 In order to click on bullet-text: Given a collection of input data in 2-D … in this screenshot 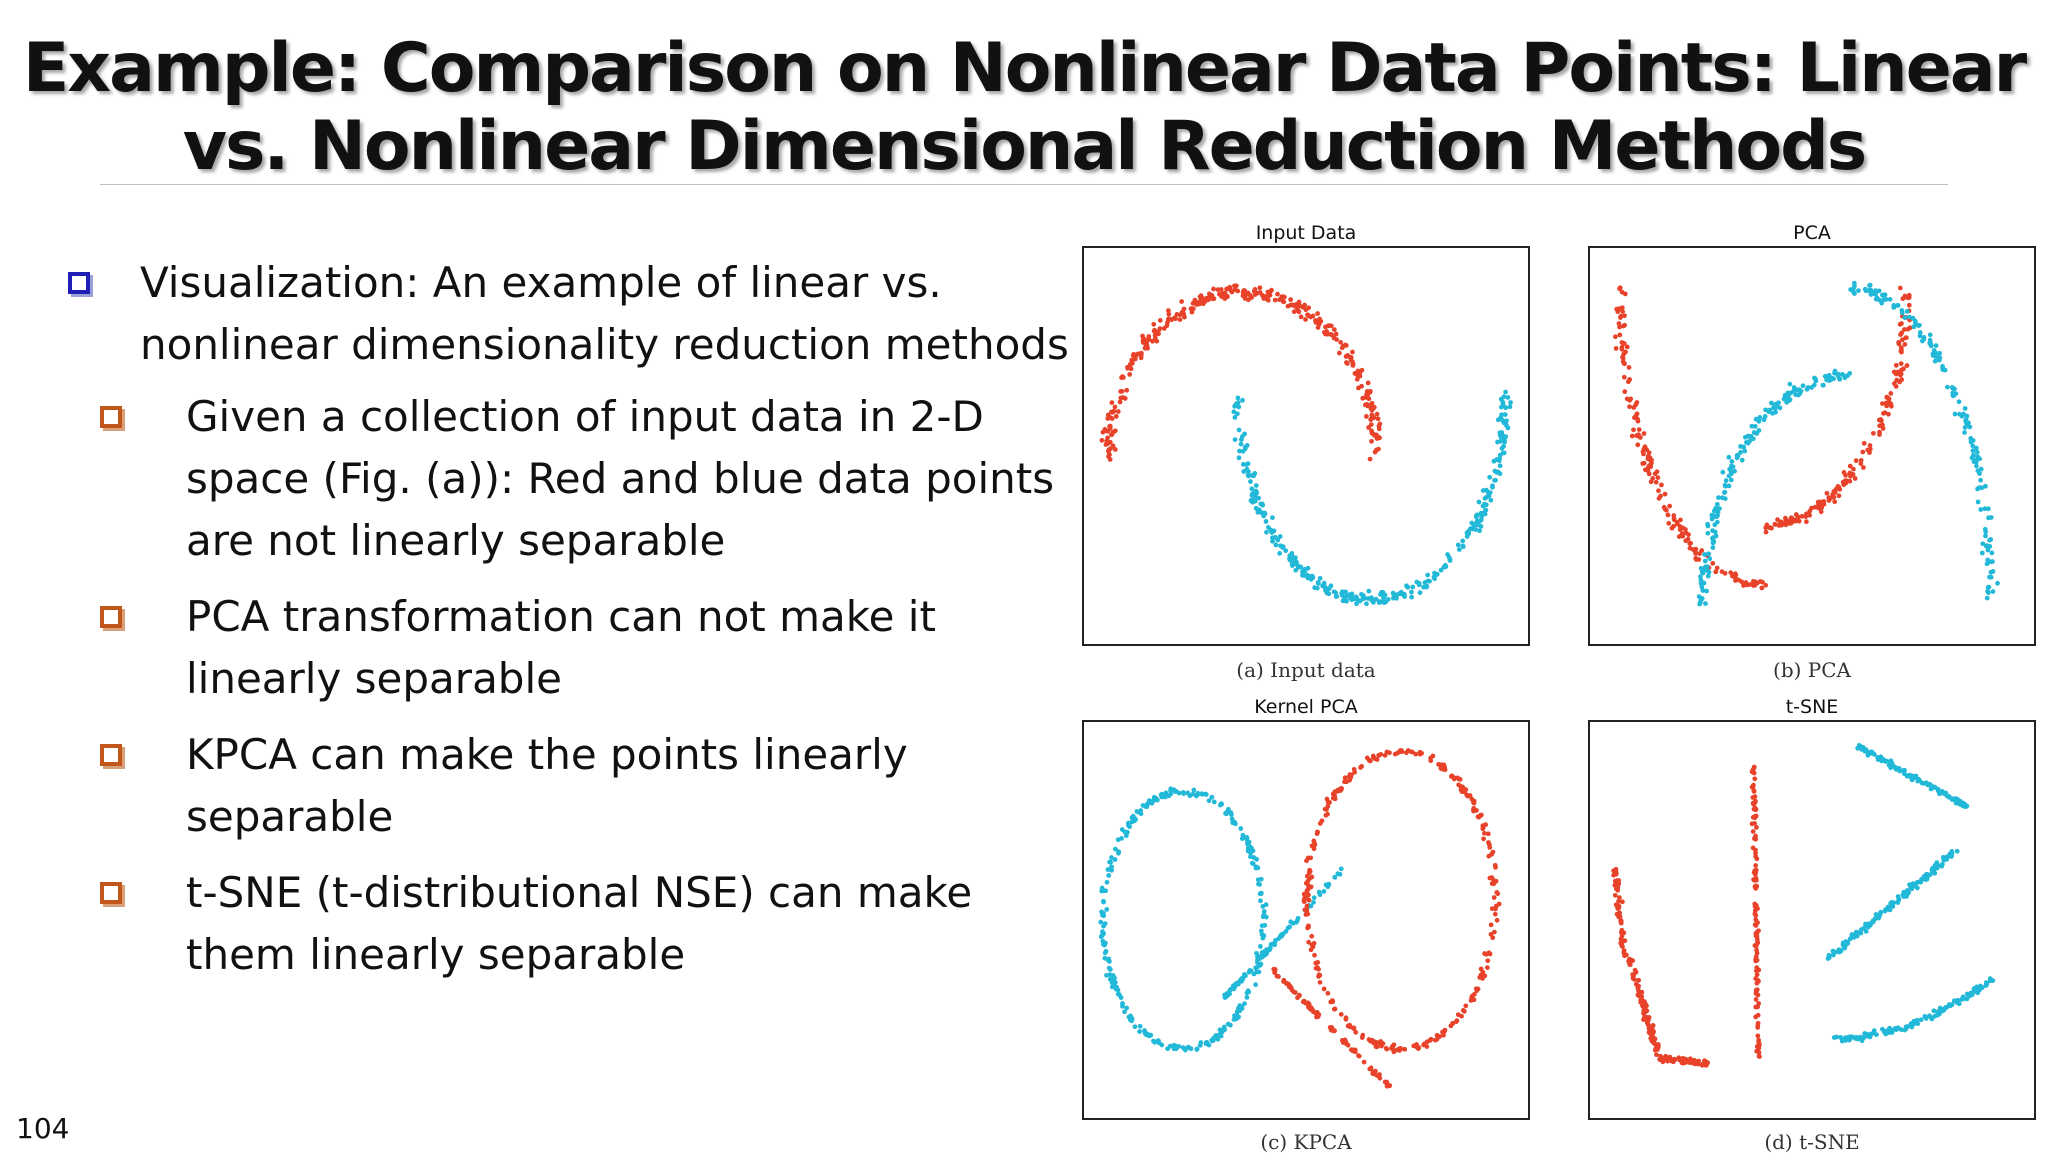, I will do `click(620, 478)`.